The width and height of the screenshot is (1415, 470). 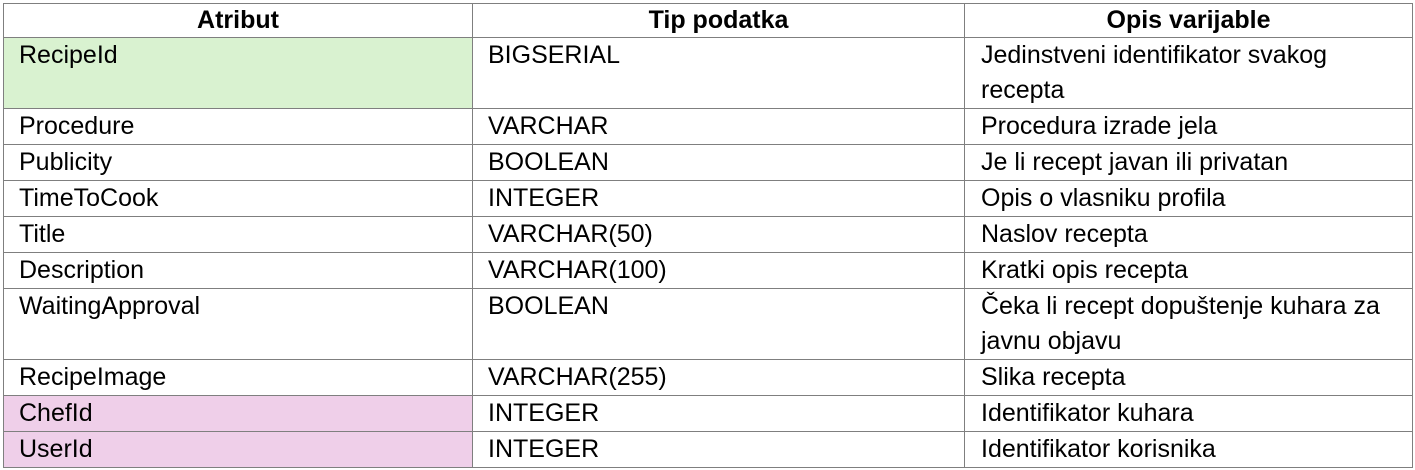 I want to click on cell-attribute-primary-key: RecipeId, so click(x=238, y=73).